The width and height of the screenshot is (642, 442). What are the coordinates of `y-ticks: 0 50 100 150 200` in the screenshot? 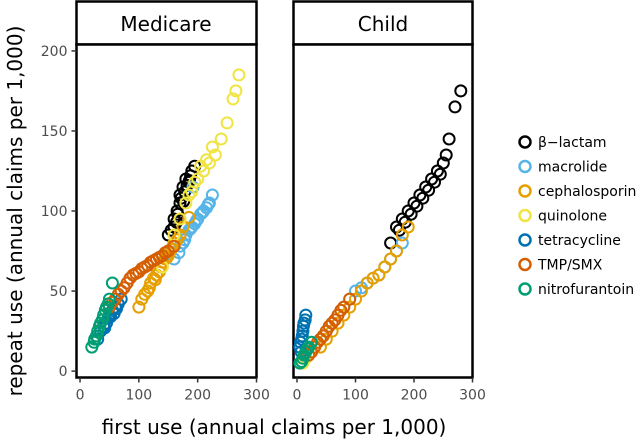 It's located at (59, 212).